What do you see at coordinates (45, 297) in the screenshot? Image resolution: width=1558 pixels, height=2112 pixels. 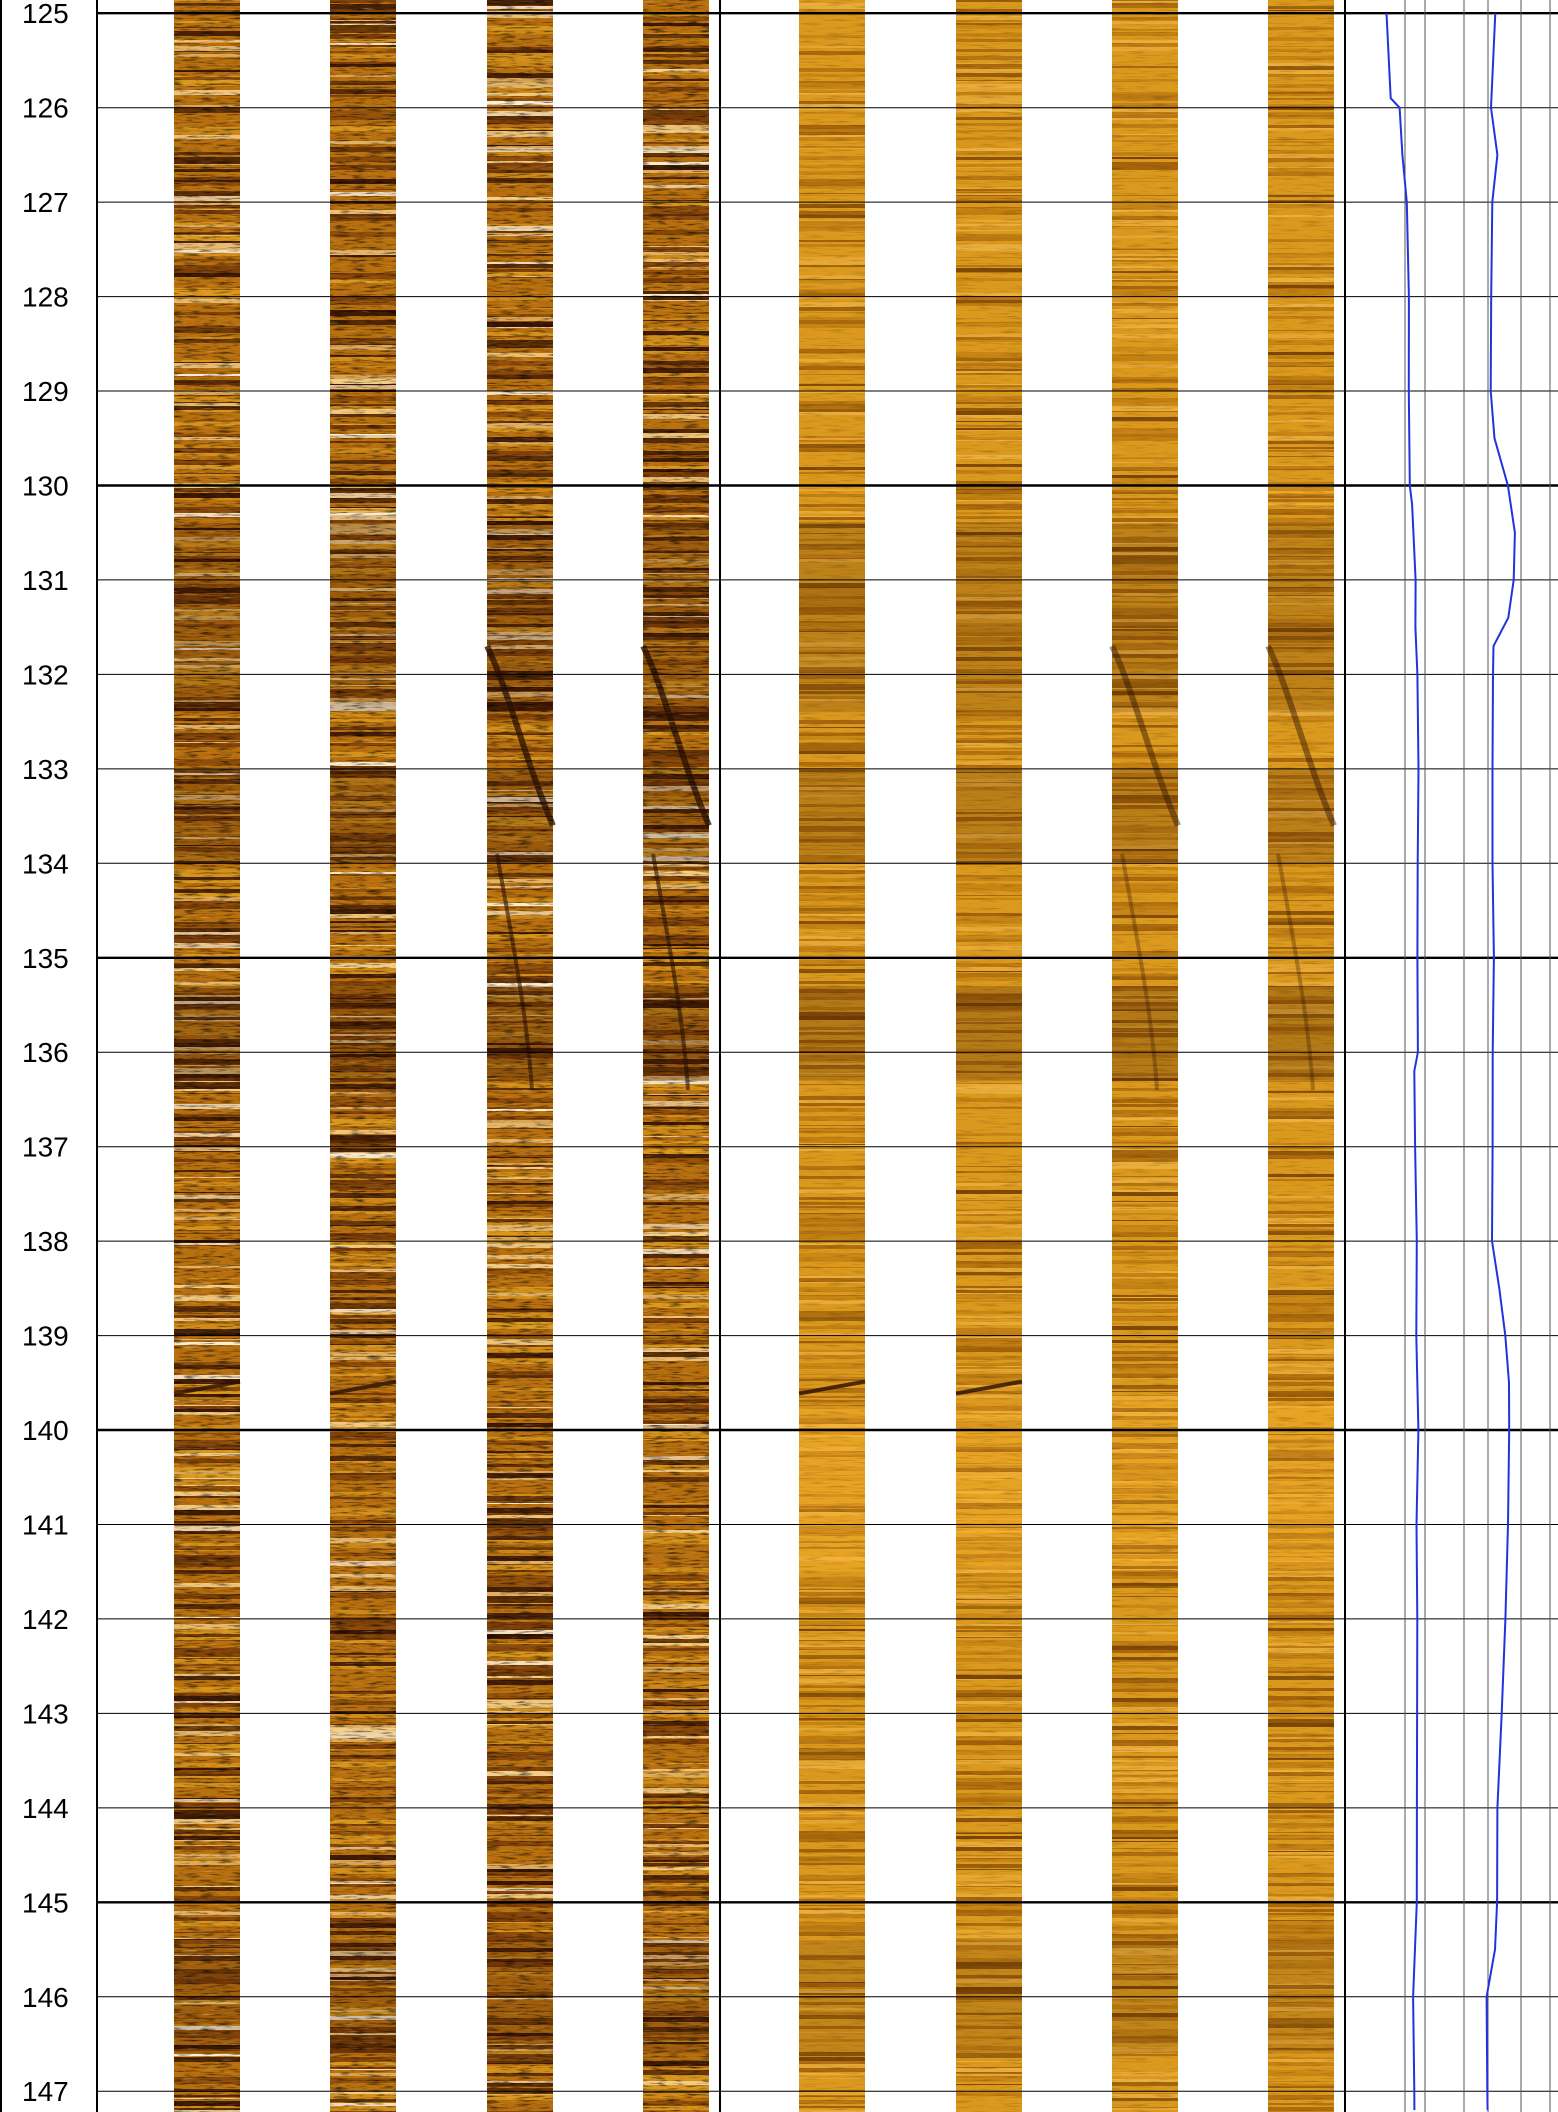 I see `depth-label-128: 128` at bounding box center [45, 297].